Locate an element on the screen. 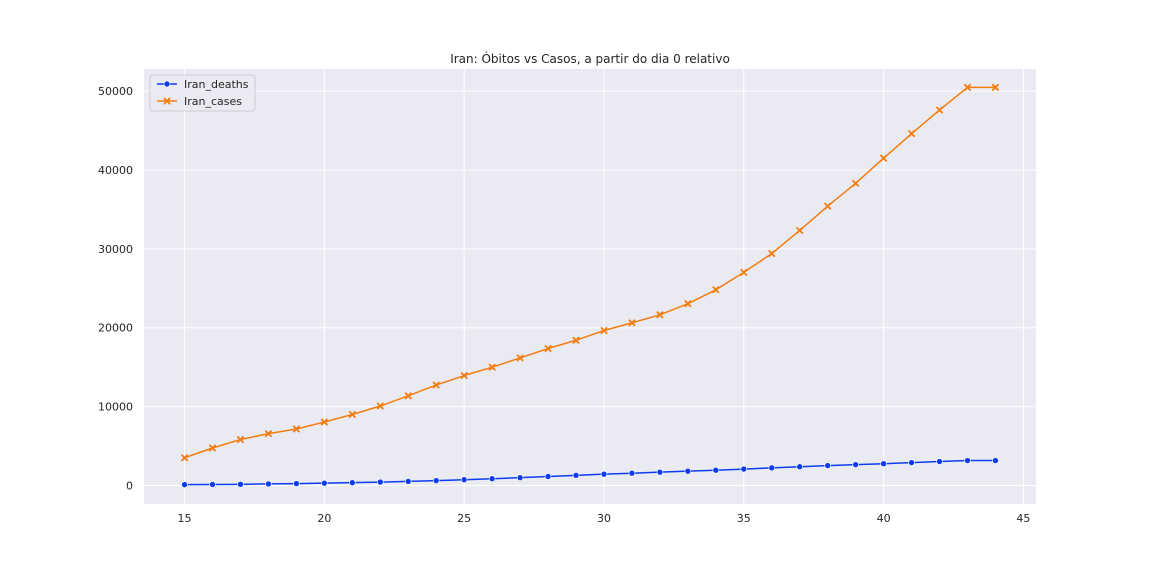  x-axis: 15 20 25 30 35 40 45 is located at coordinates (604, 518).